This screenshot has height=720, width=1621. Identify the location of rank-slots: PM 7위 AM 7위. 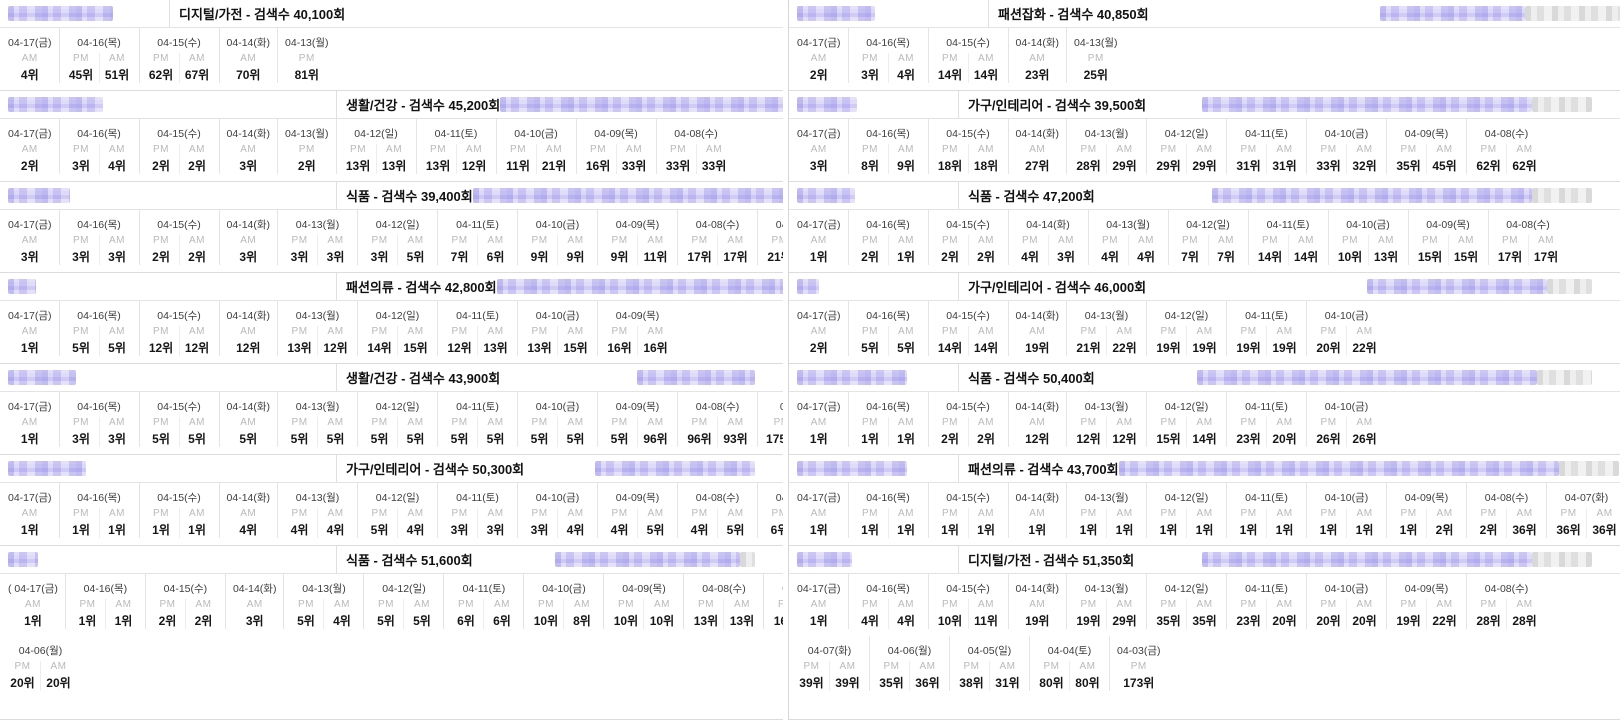
(1208, 250).